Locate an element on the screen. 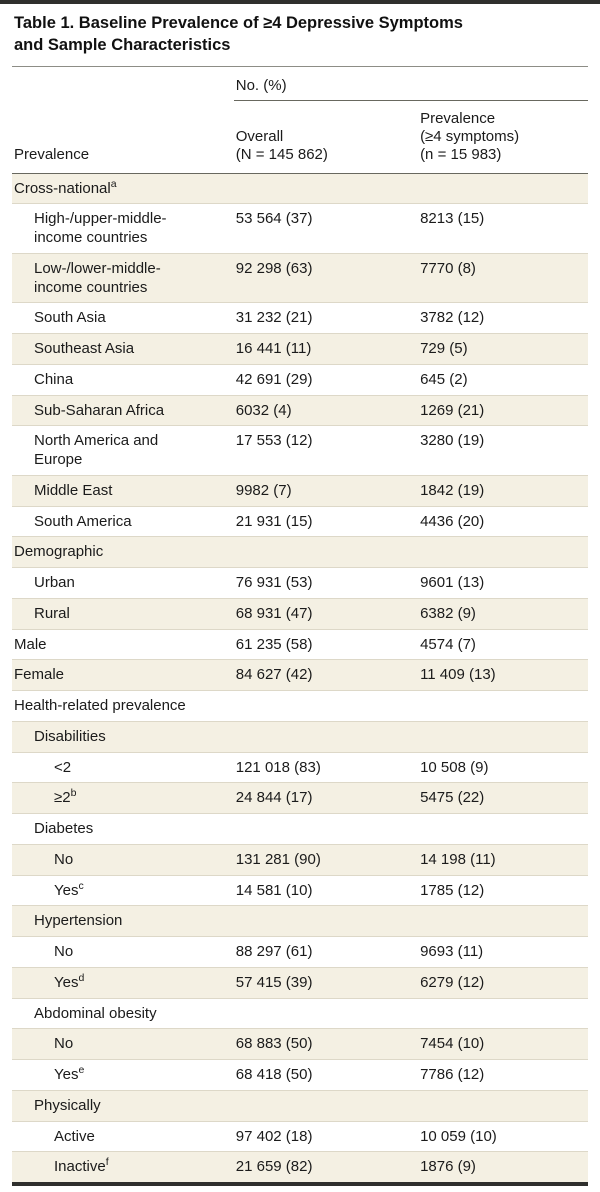 The image size is (600, 1192). table-row: Abdominal obesity is located at coordinates (300, 1014).